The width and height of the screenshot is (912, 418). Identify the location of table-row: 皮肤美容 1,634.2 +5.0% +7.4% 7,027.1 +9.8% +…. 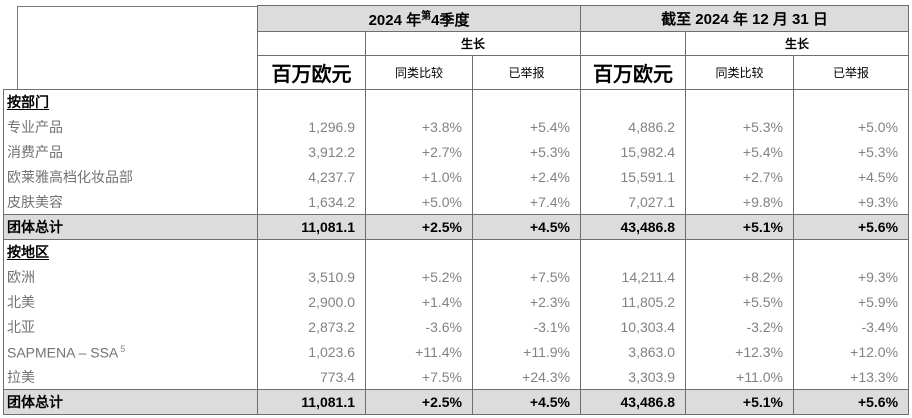
(456, 202).